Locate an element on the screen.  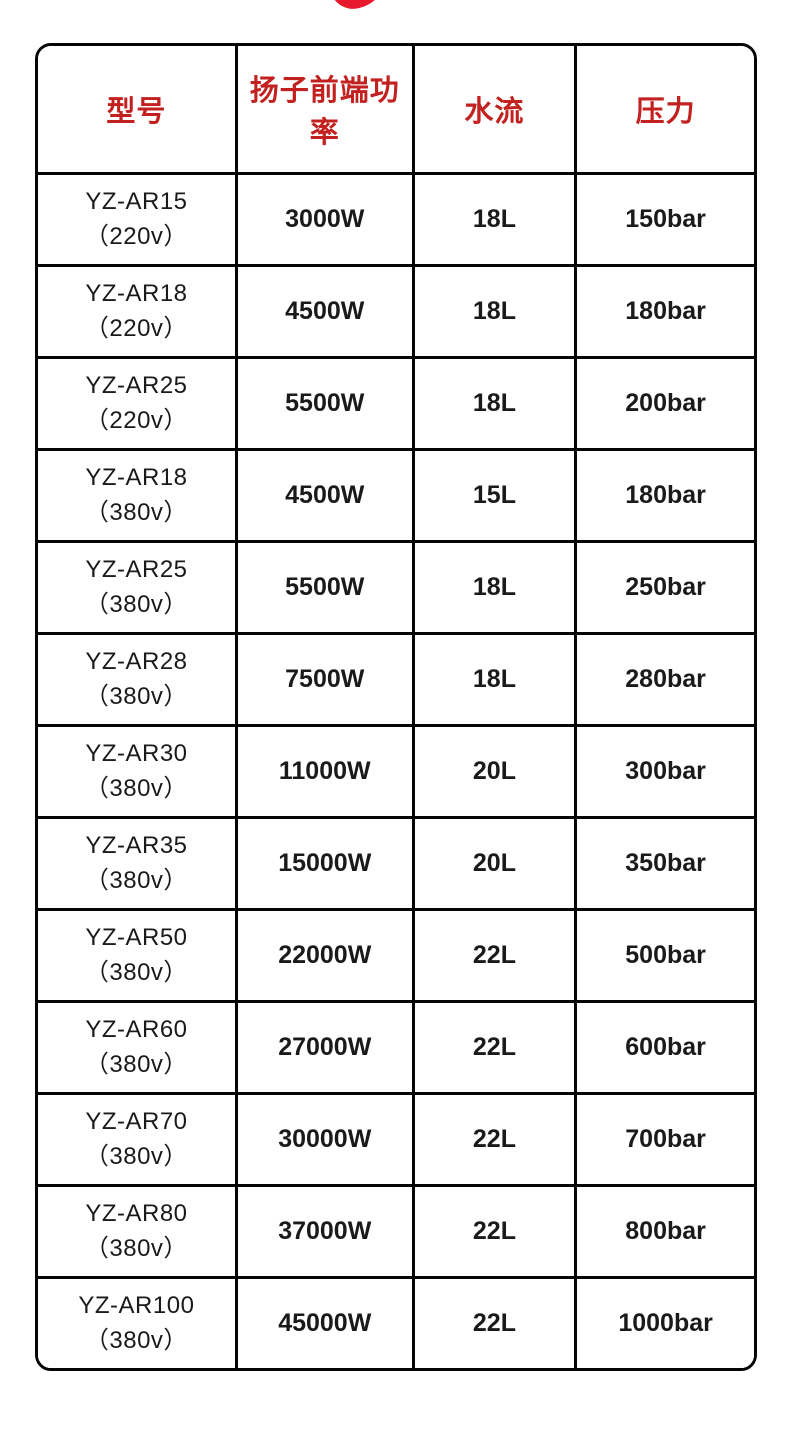
model-cell: YZ-AR80（380v） is located at coordinates (138, 1231).